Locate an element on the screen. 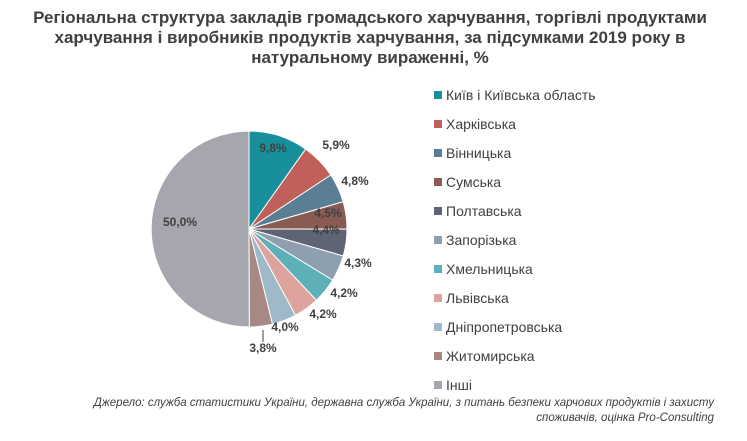 The width and height of the screenshot is (747, 441). legend-label: Житомирська is located at coordinates (490, 355).